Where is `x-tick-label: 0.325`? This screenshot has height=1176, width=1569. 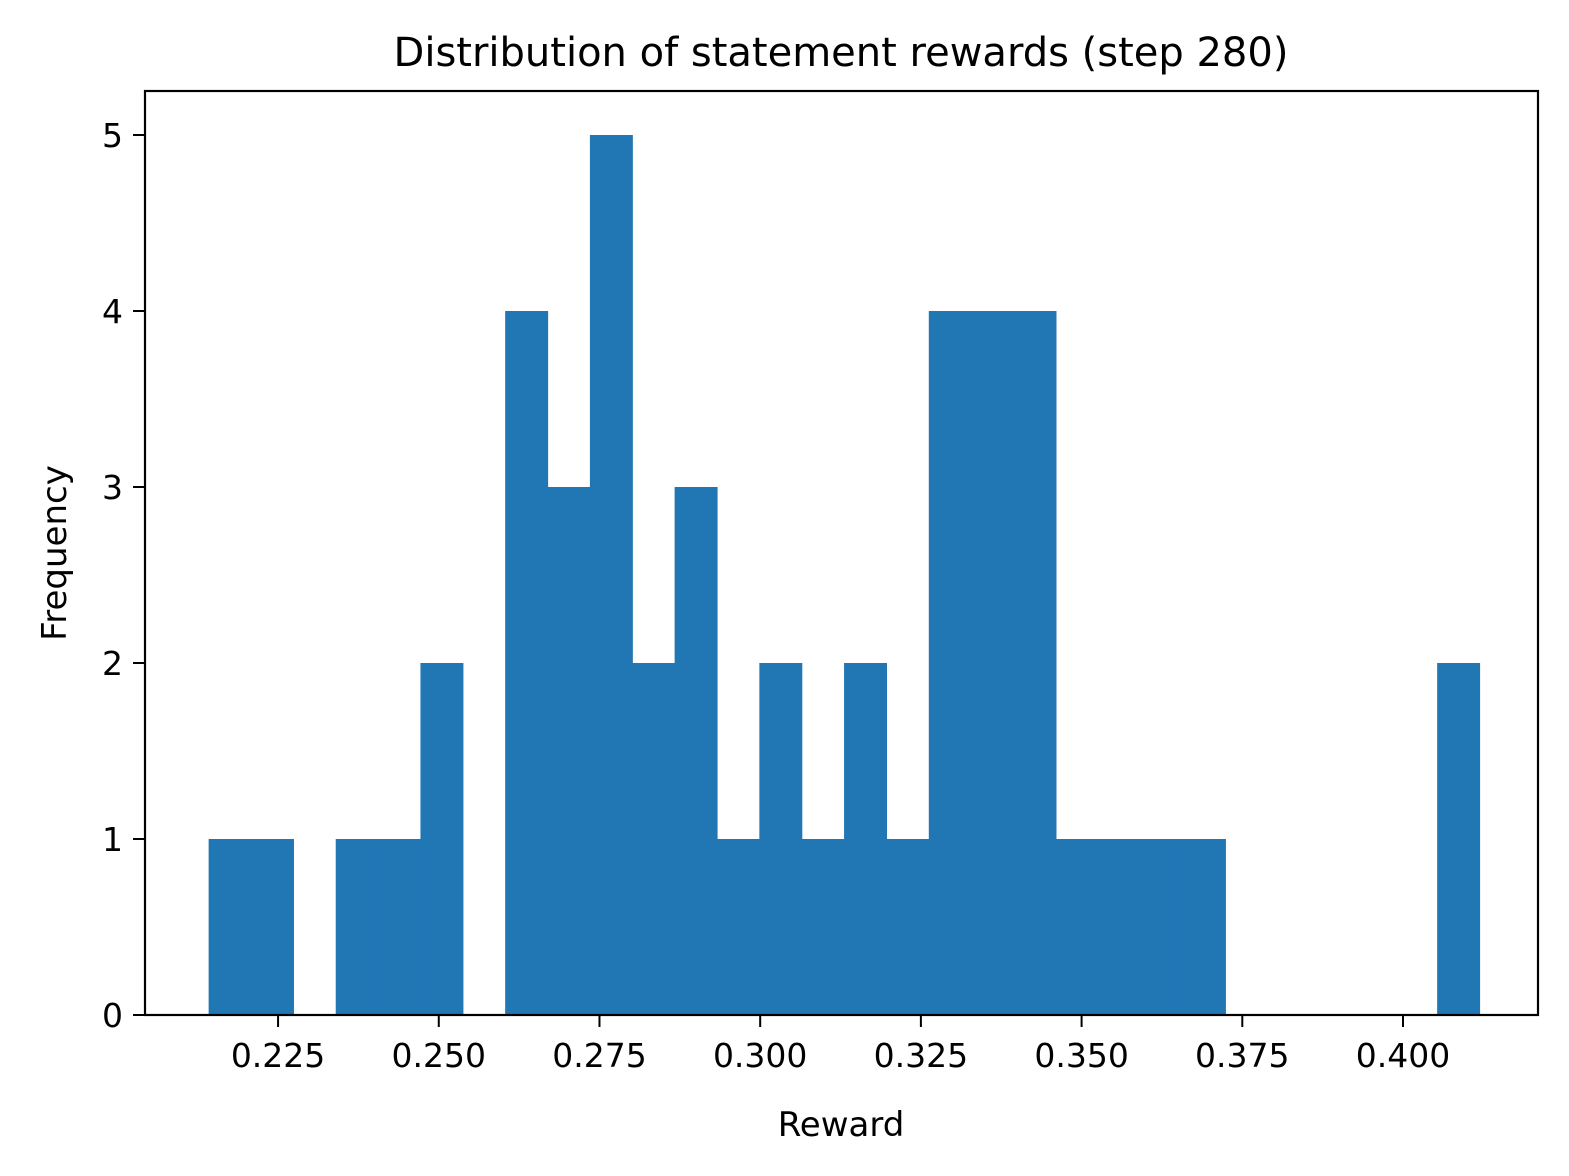 x-tick-label: 0.325 is located at coordinates (921, 1055).